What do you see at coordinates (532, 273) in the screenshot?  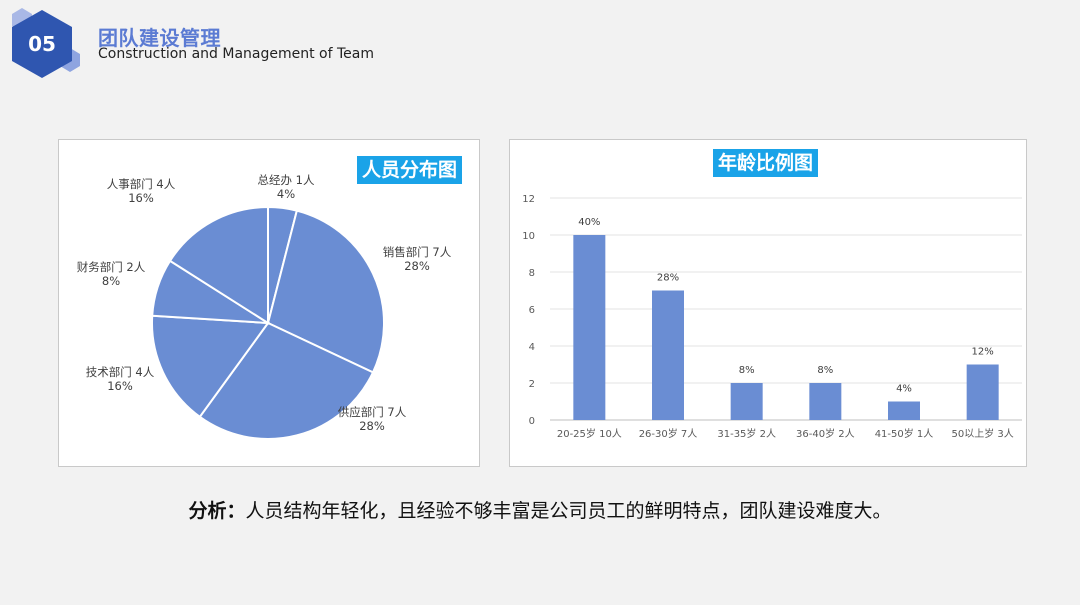 I see `y-tick-label: 8` at bounding box center [532, 273].